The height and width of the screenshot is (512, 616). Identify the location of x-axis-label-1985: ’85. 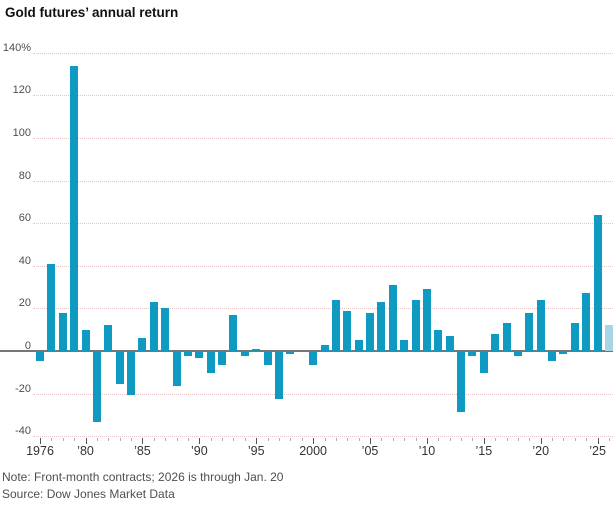
(142, 451).